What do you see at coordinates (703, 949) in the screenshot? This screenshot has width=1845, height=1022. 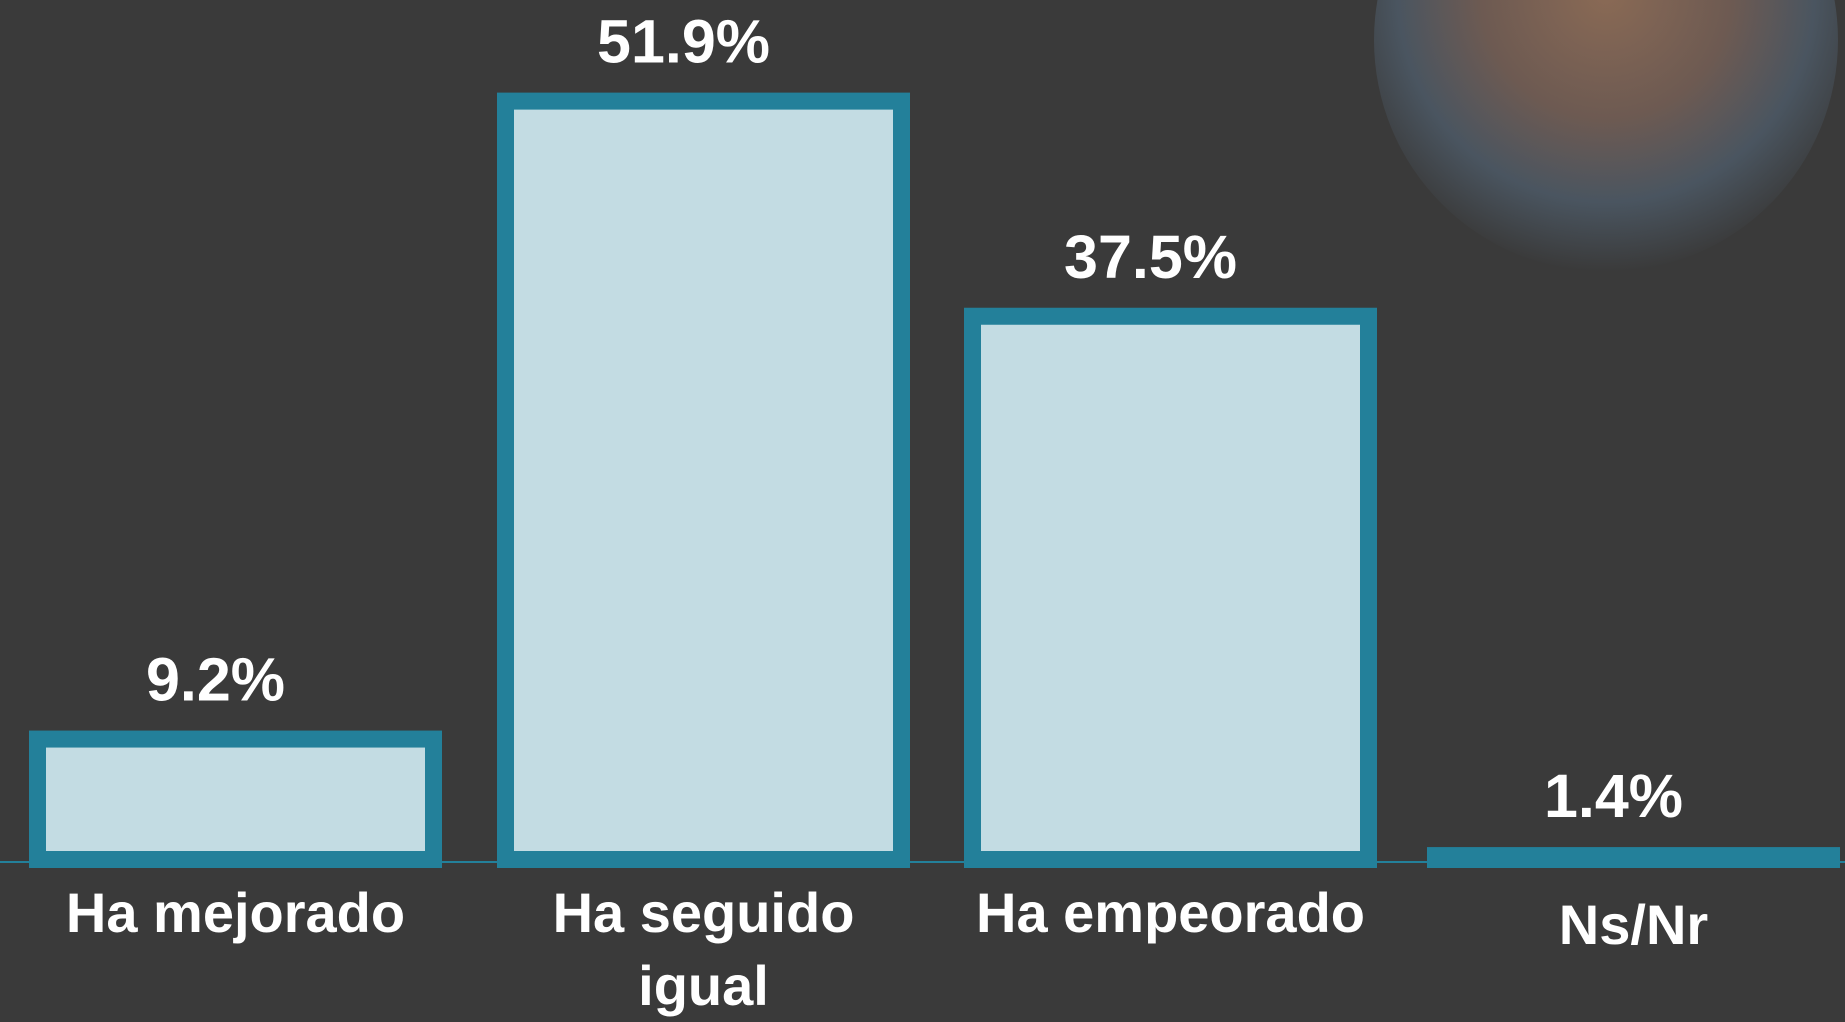 I see `category-label: Ha seguido igual` at bounding box center [703, 949].